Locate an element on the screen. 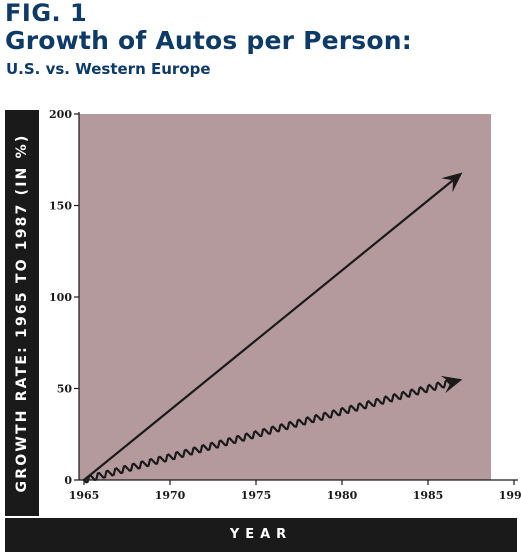 The image size is (521, 554). x-axis-band is located at coordinates (261, 535).